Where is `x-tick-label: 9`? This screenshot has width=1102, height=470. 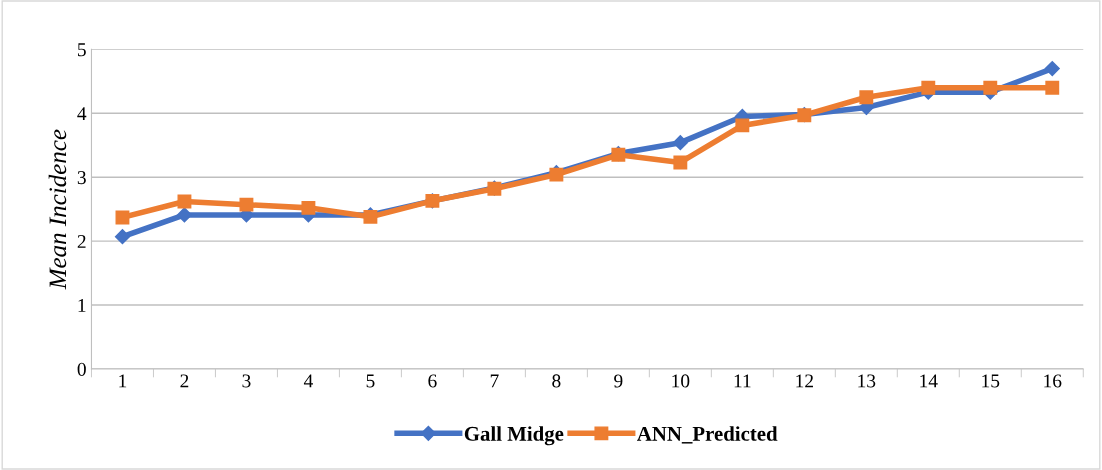 x-tick-label: 9 is located at coordinates (618, 381).